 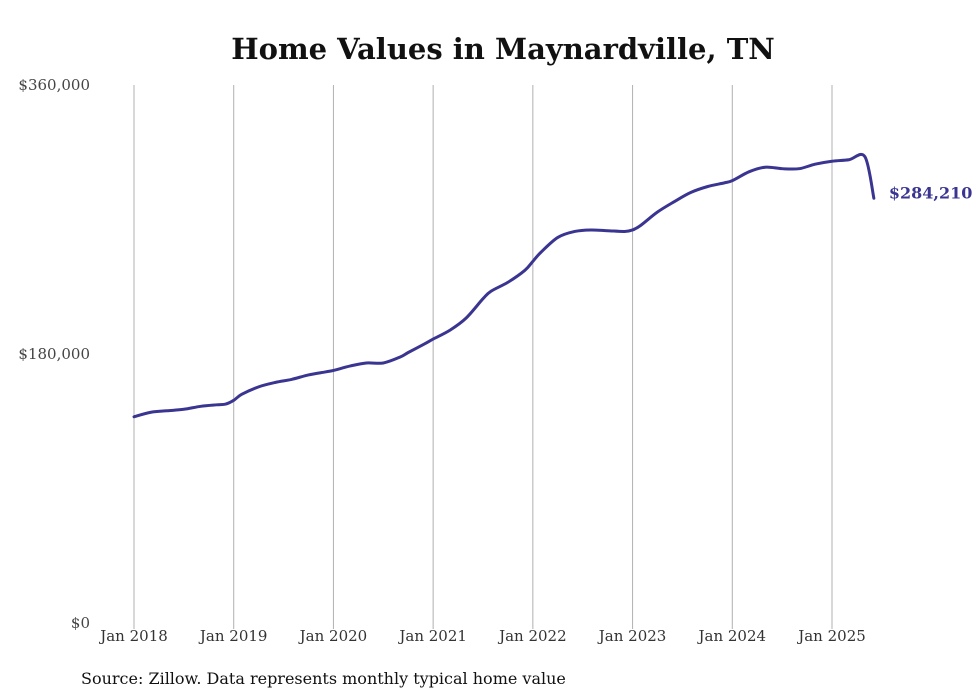 I want to click on y-axis: $0 $180,000 $360,000, so click(x=54, y=354).